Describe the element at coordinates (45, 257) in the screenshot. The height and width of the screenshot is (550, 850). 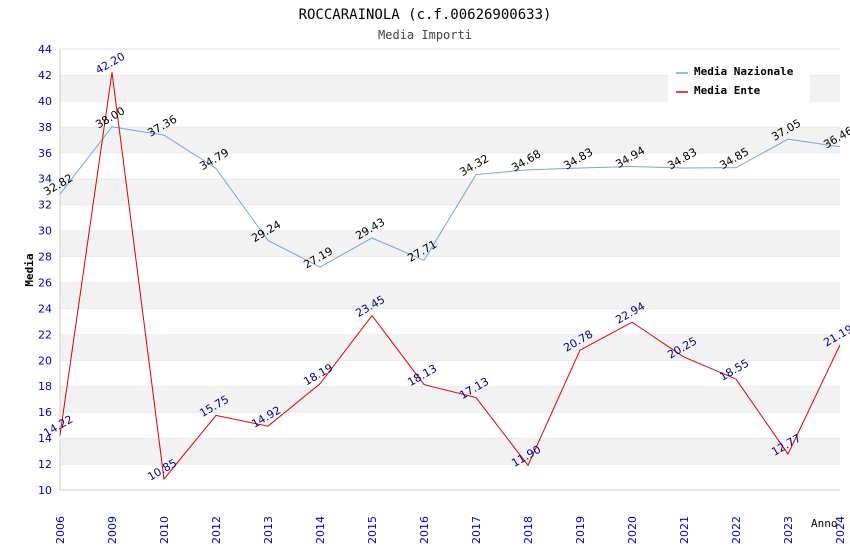
I see `y-tick-label: 28` at that location.